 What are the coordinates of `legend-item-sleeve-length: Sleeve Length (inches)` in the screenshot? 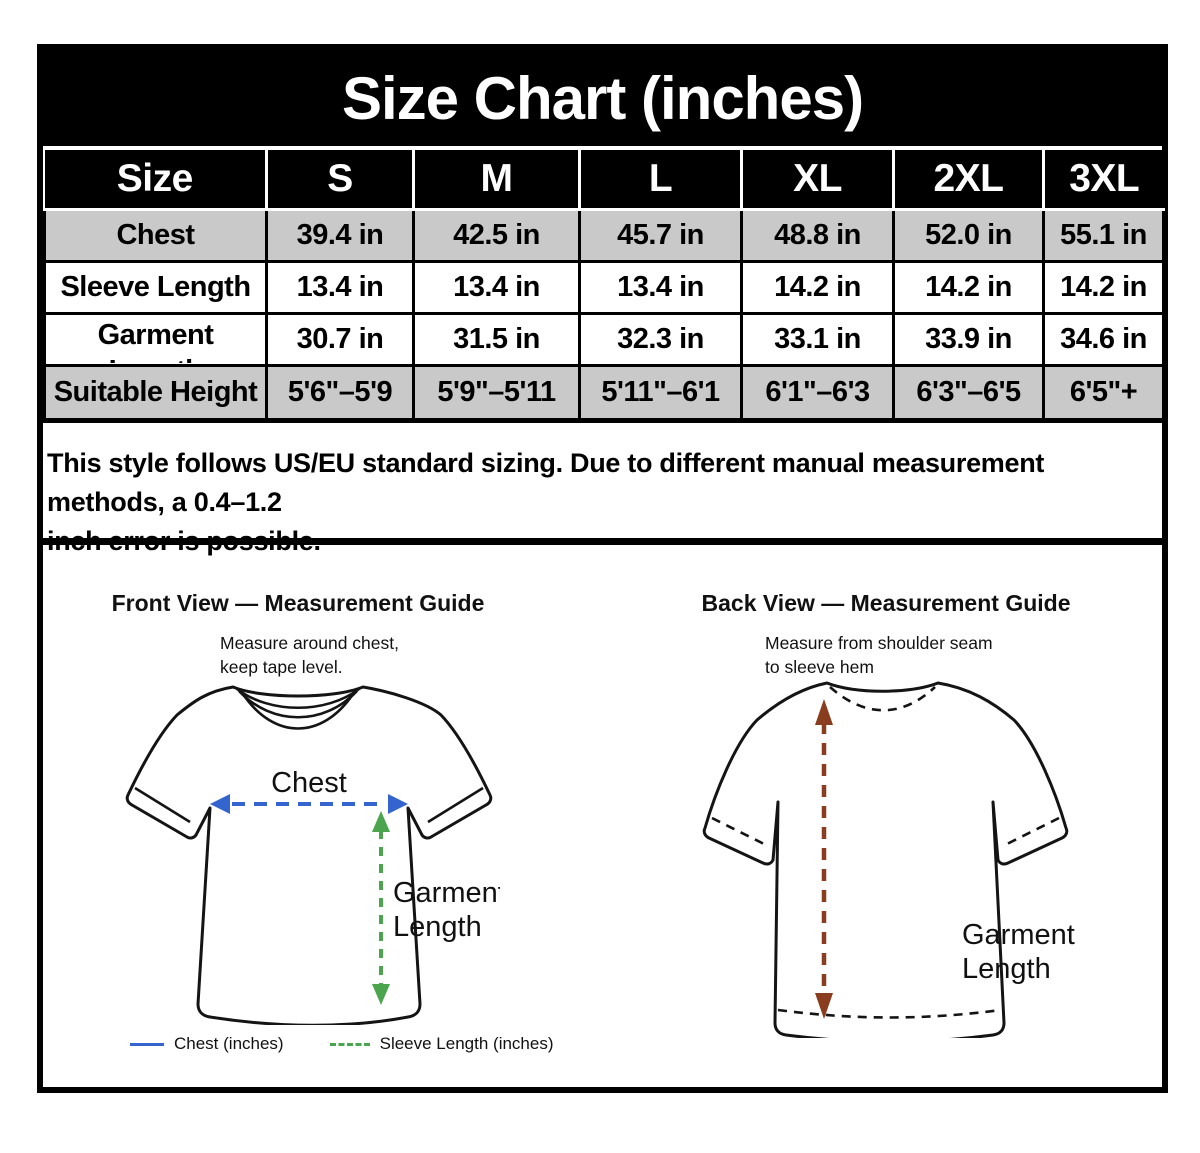 It's located at (441, 1044).